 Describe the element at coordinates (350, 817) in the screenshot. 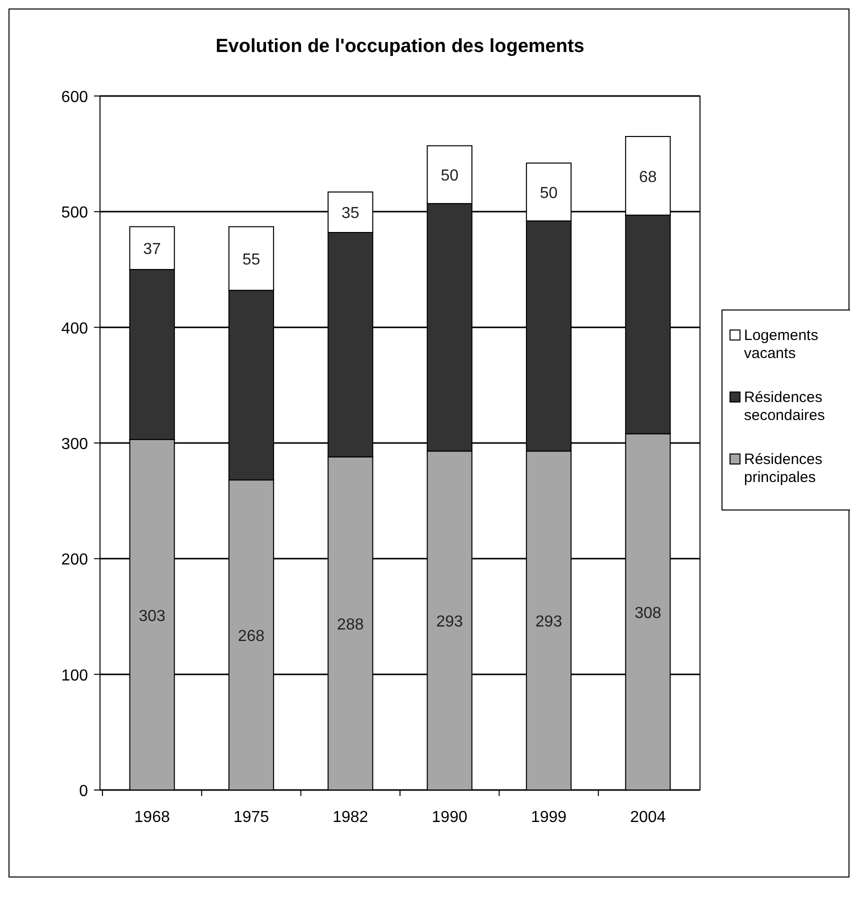

I see `x-tick-label: 1982` at that location.